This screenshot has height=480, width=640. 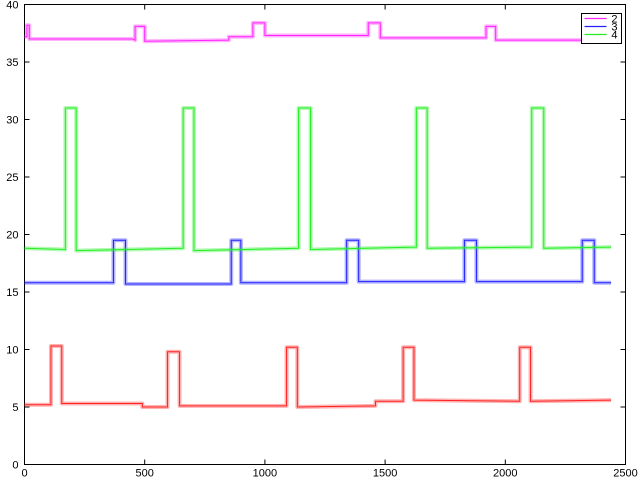 I want to click on x-tick-label: 1500, so click(x=385, y=474).